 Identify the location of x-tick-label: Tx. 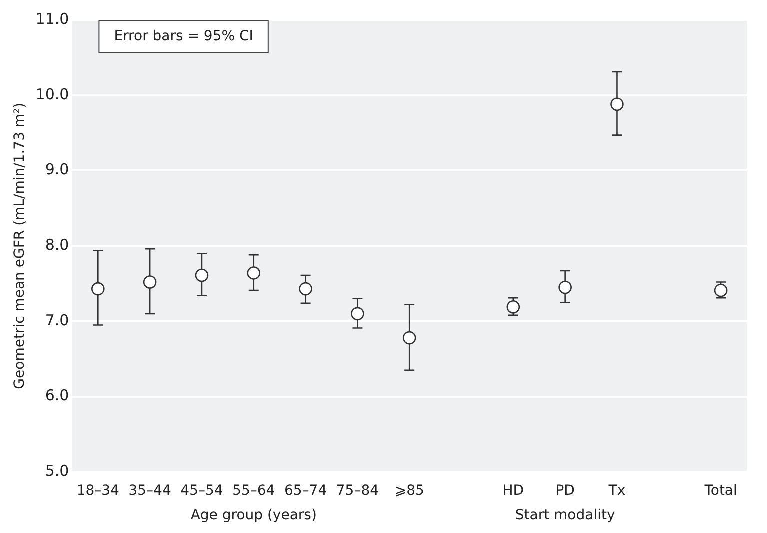
(617, 491).